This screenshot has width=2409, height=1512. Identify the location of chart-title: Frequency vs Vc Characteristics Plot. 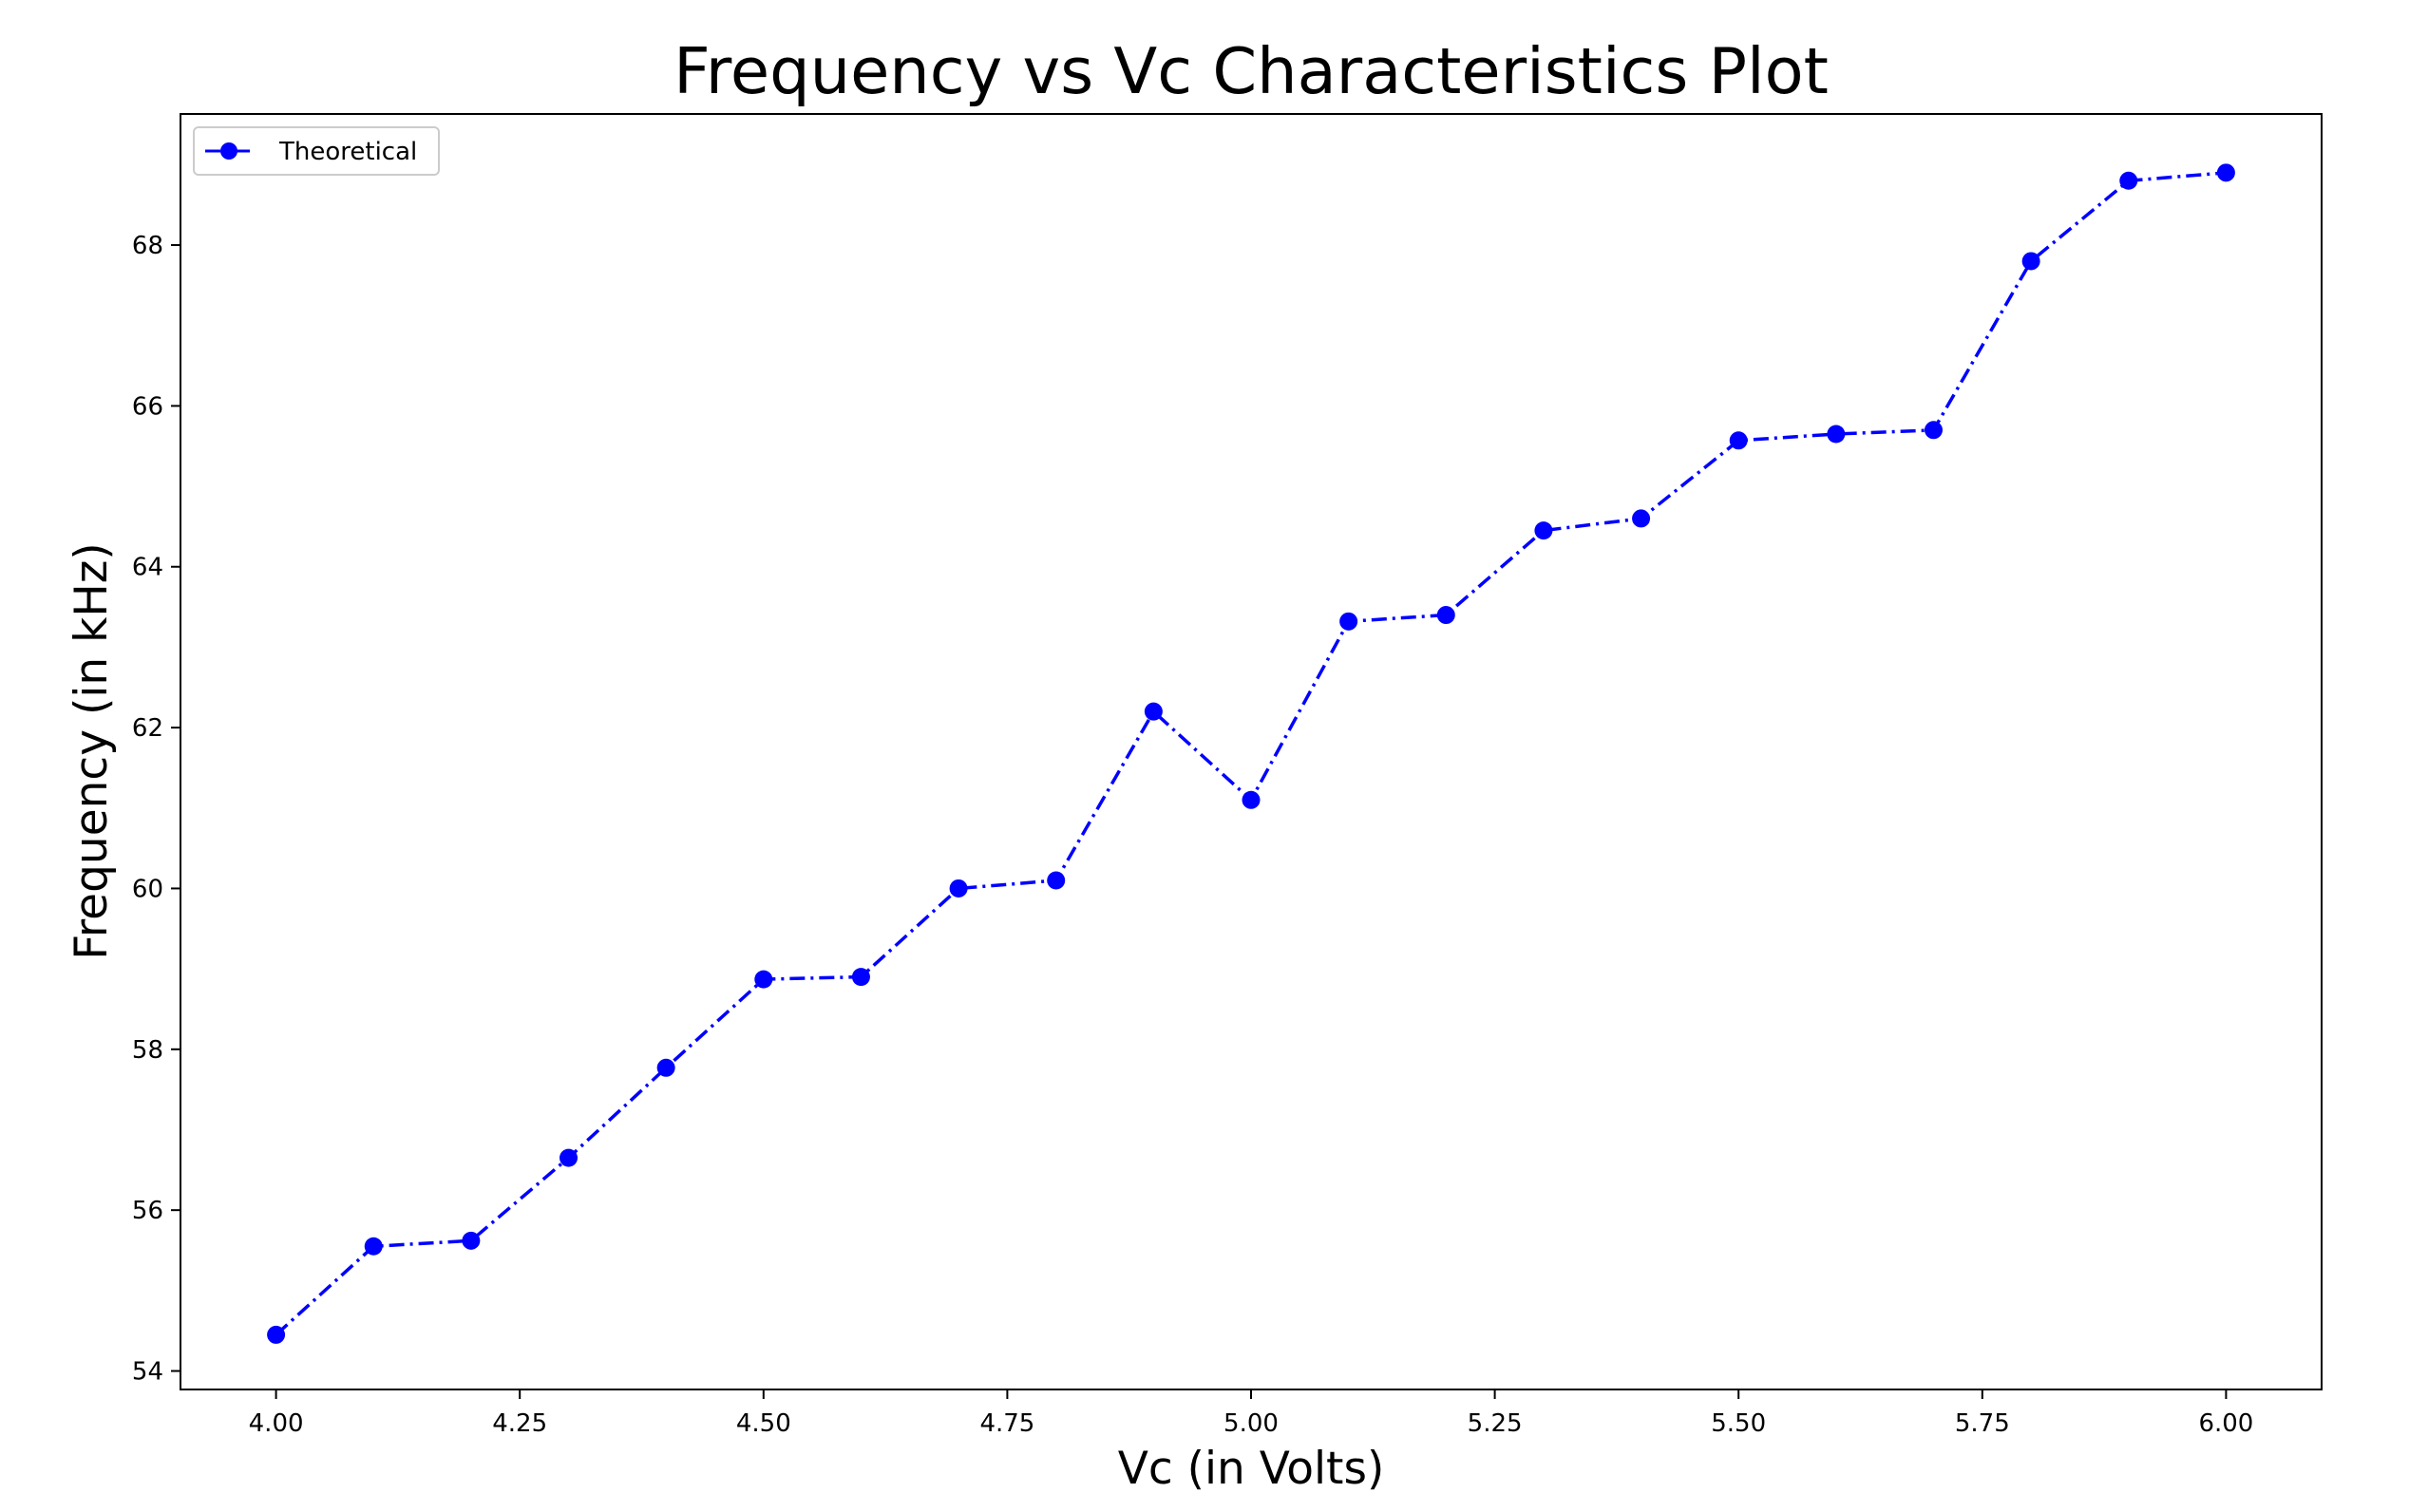
(1251, 71).